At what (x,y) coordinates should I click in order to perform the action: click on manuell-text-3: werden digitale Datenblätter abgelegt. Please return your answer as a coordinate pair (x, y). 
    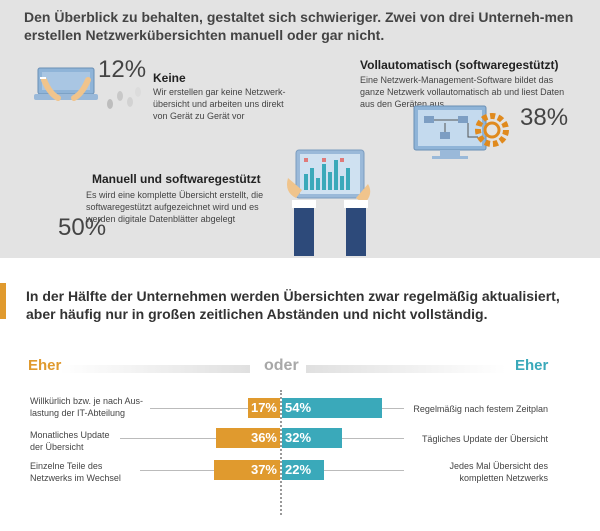
    Looking at the image, I should click on (161, 219).